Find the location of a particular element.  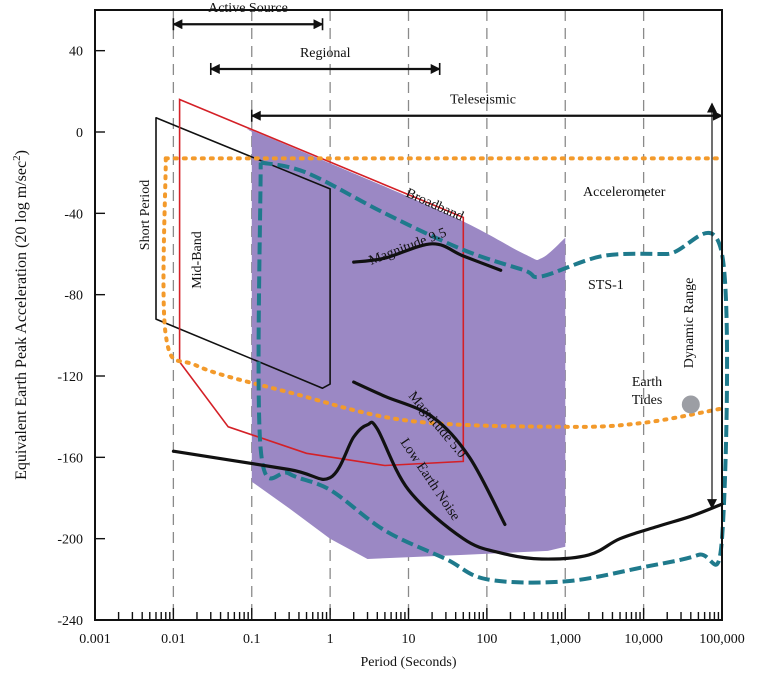

accelerometer-label: Accelerometer is located at coordinates (624, 192).